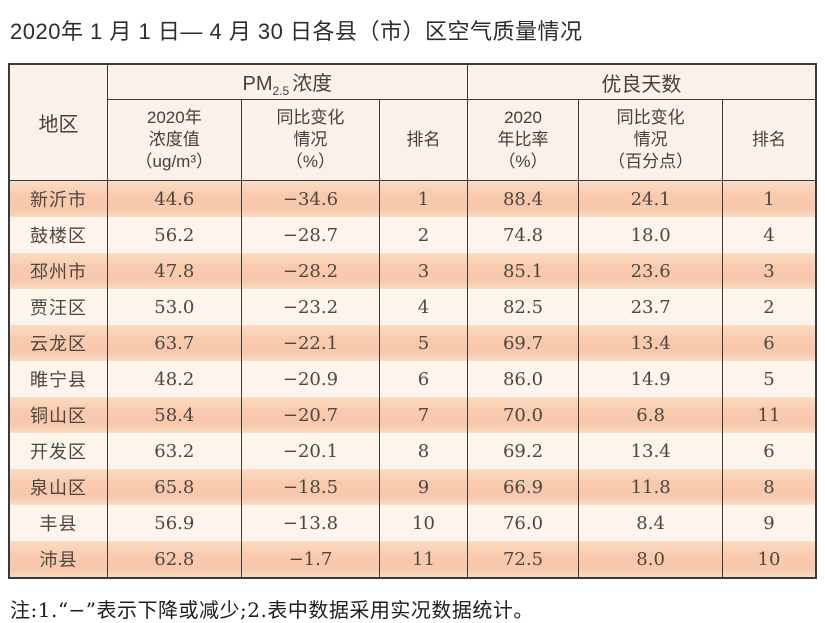 This screenshot has height=623, width=825. What do you see at coordinates (310, 559) in the screenshot?
I see `cell-pm-change: −1.7` at bounding box center [310, 559].